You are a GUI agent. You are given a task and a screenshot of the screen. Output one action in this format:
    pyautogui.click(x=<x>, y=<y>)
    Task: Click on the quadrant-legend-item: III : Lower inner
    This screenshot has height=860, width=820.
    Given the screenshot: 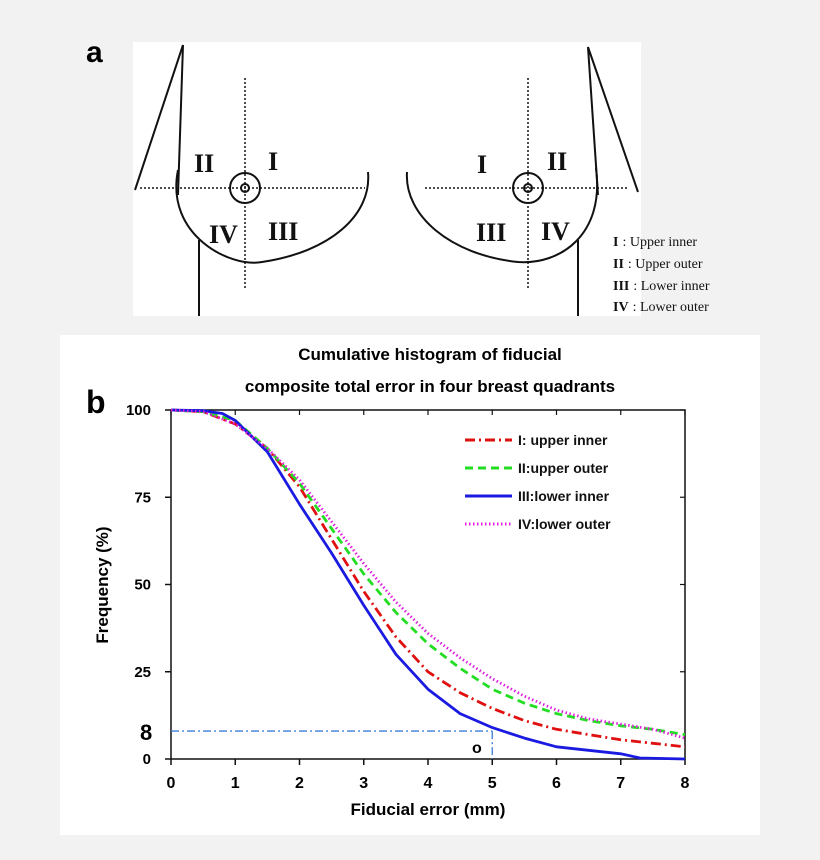 What is the action you would take?
    pyautogui.click(x=661, y=286)
    